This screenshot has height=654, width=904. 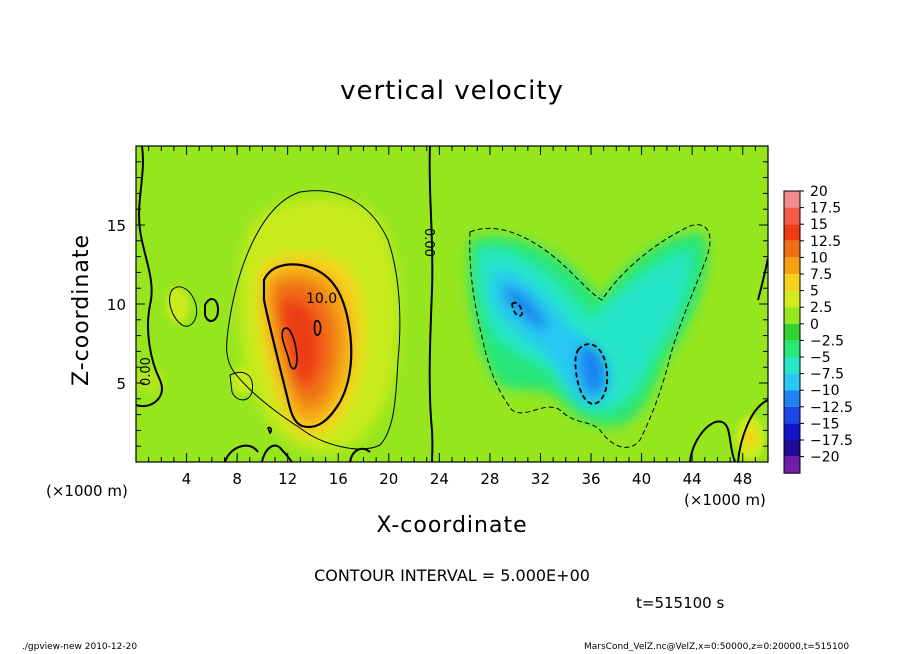 What do you see at coordinates (428, 242) in the screenshot?
I see `contour-label-0-center: 0.00` at bounding box center [428, 242].